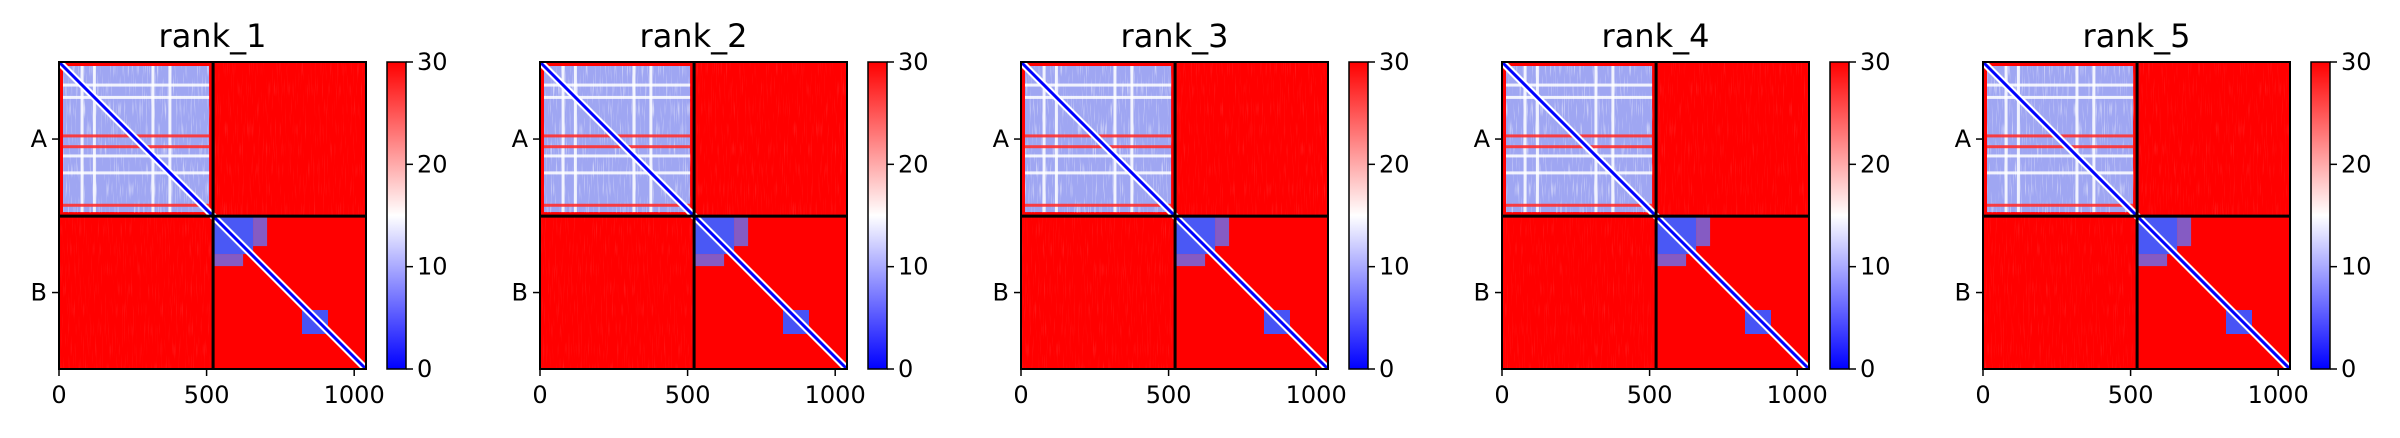 The height and width of the screenshot is (438, 2400). Describe the element at coordinates (2137, 36) in the screenshot. I see `panel-title: rank_5` at that location.